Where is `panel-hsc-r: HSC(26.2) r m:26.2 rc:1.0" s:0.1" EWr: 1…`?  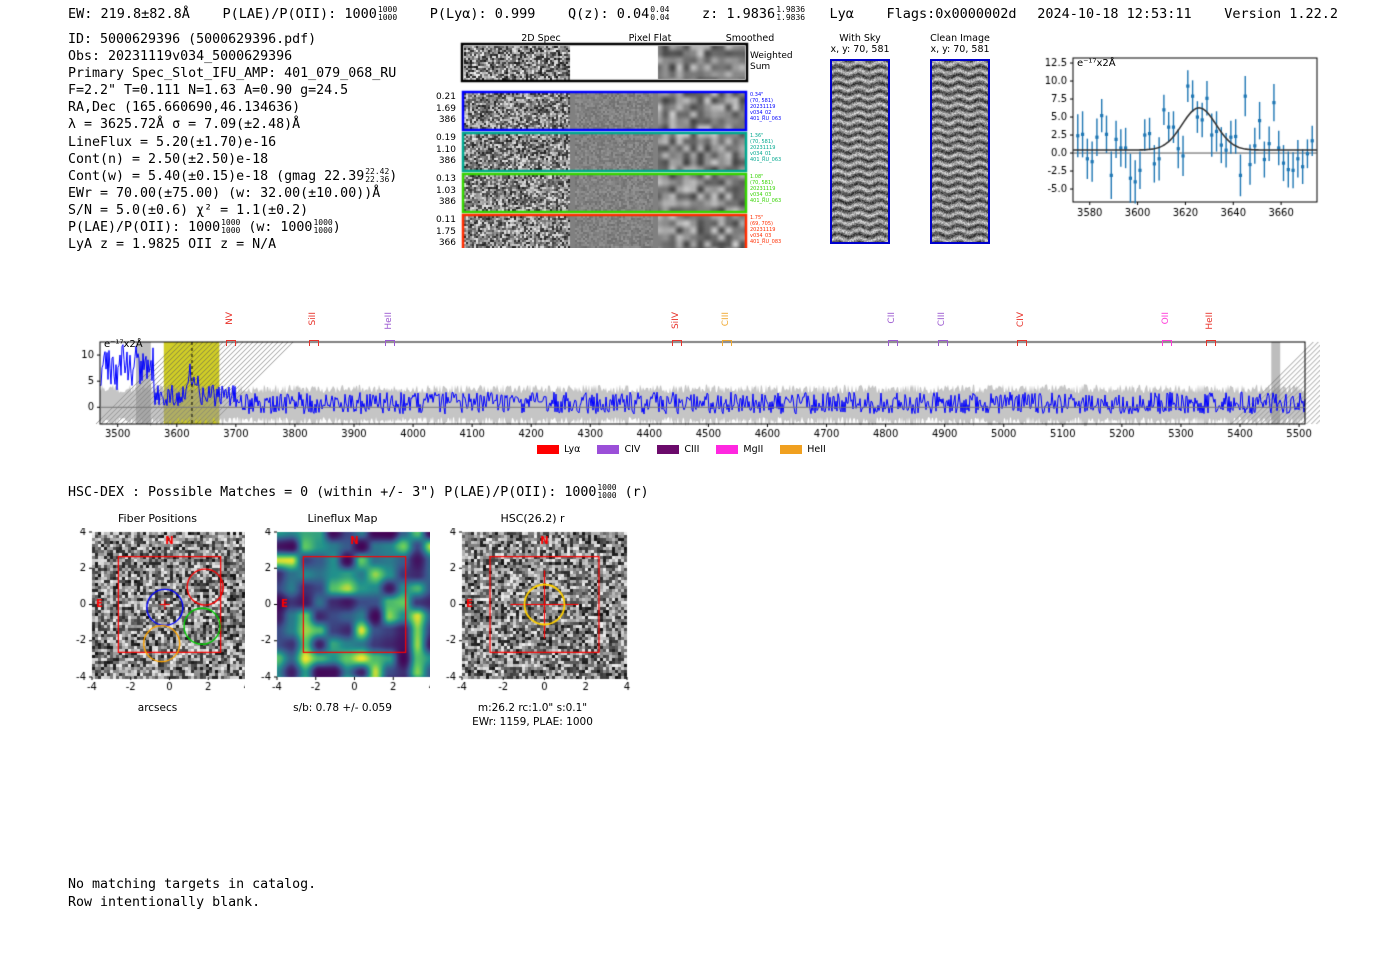
panel-hsc-r: HSC(26.2) r m:26.2 rc:1.0" s:0.1" EWr: 1… is located at coordinates (532, 620).